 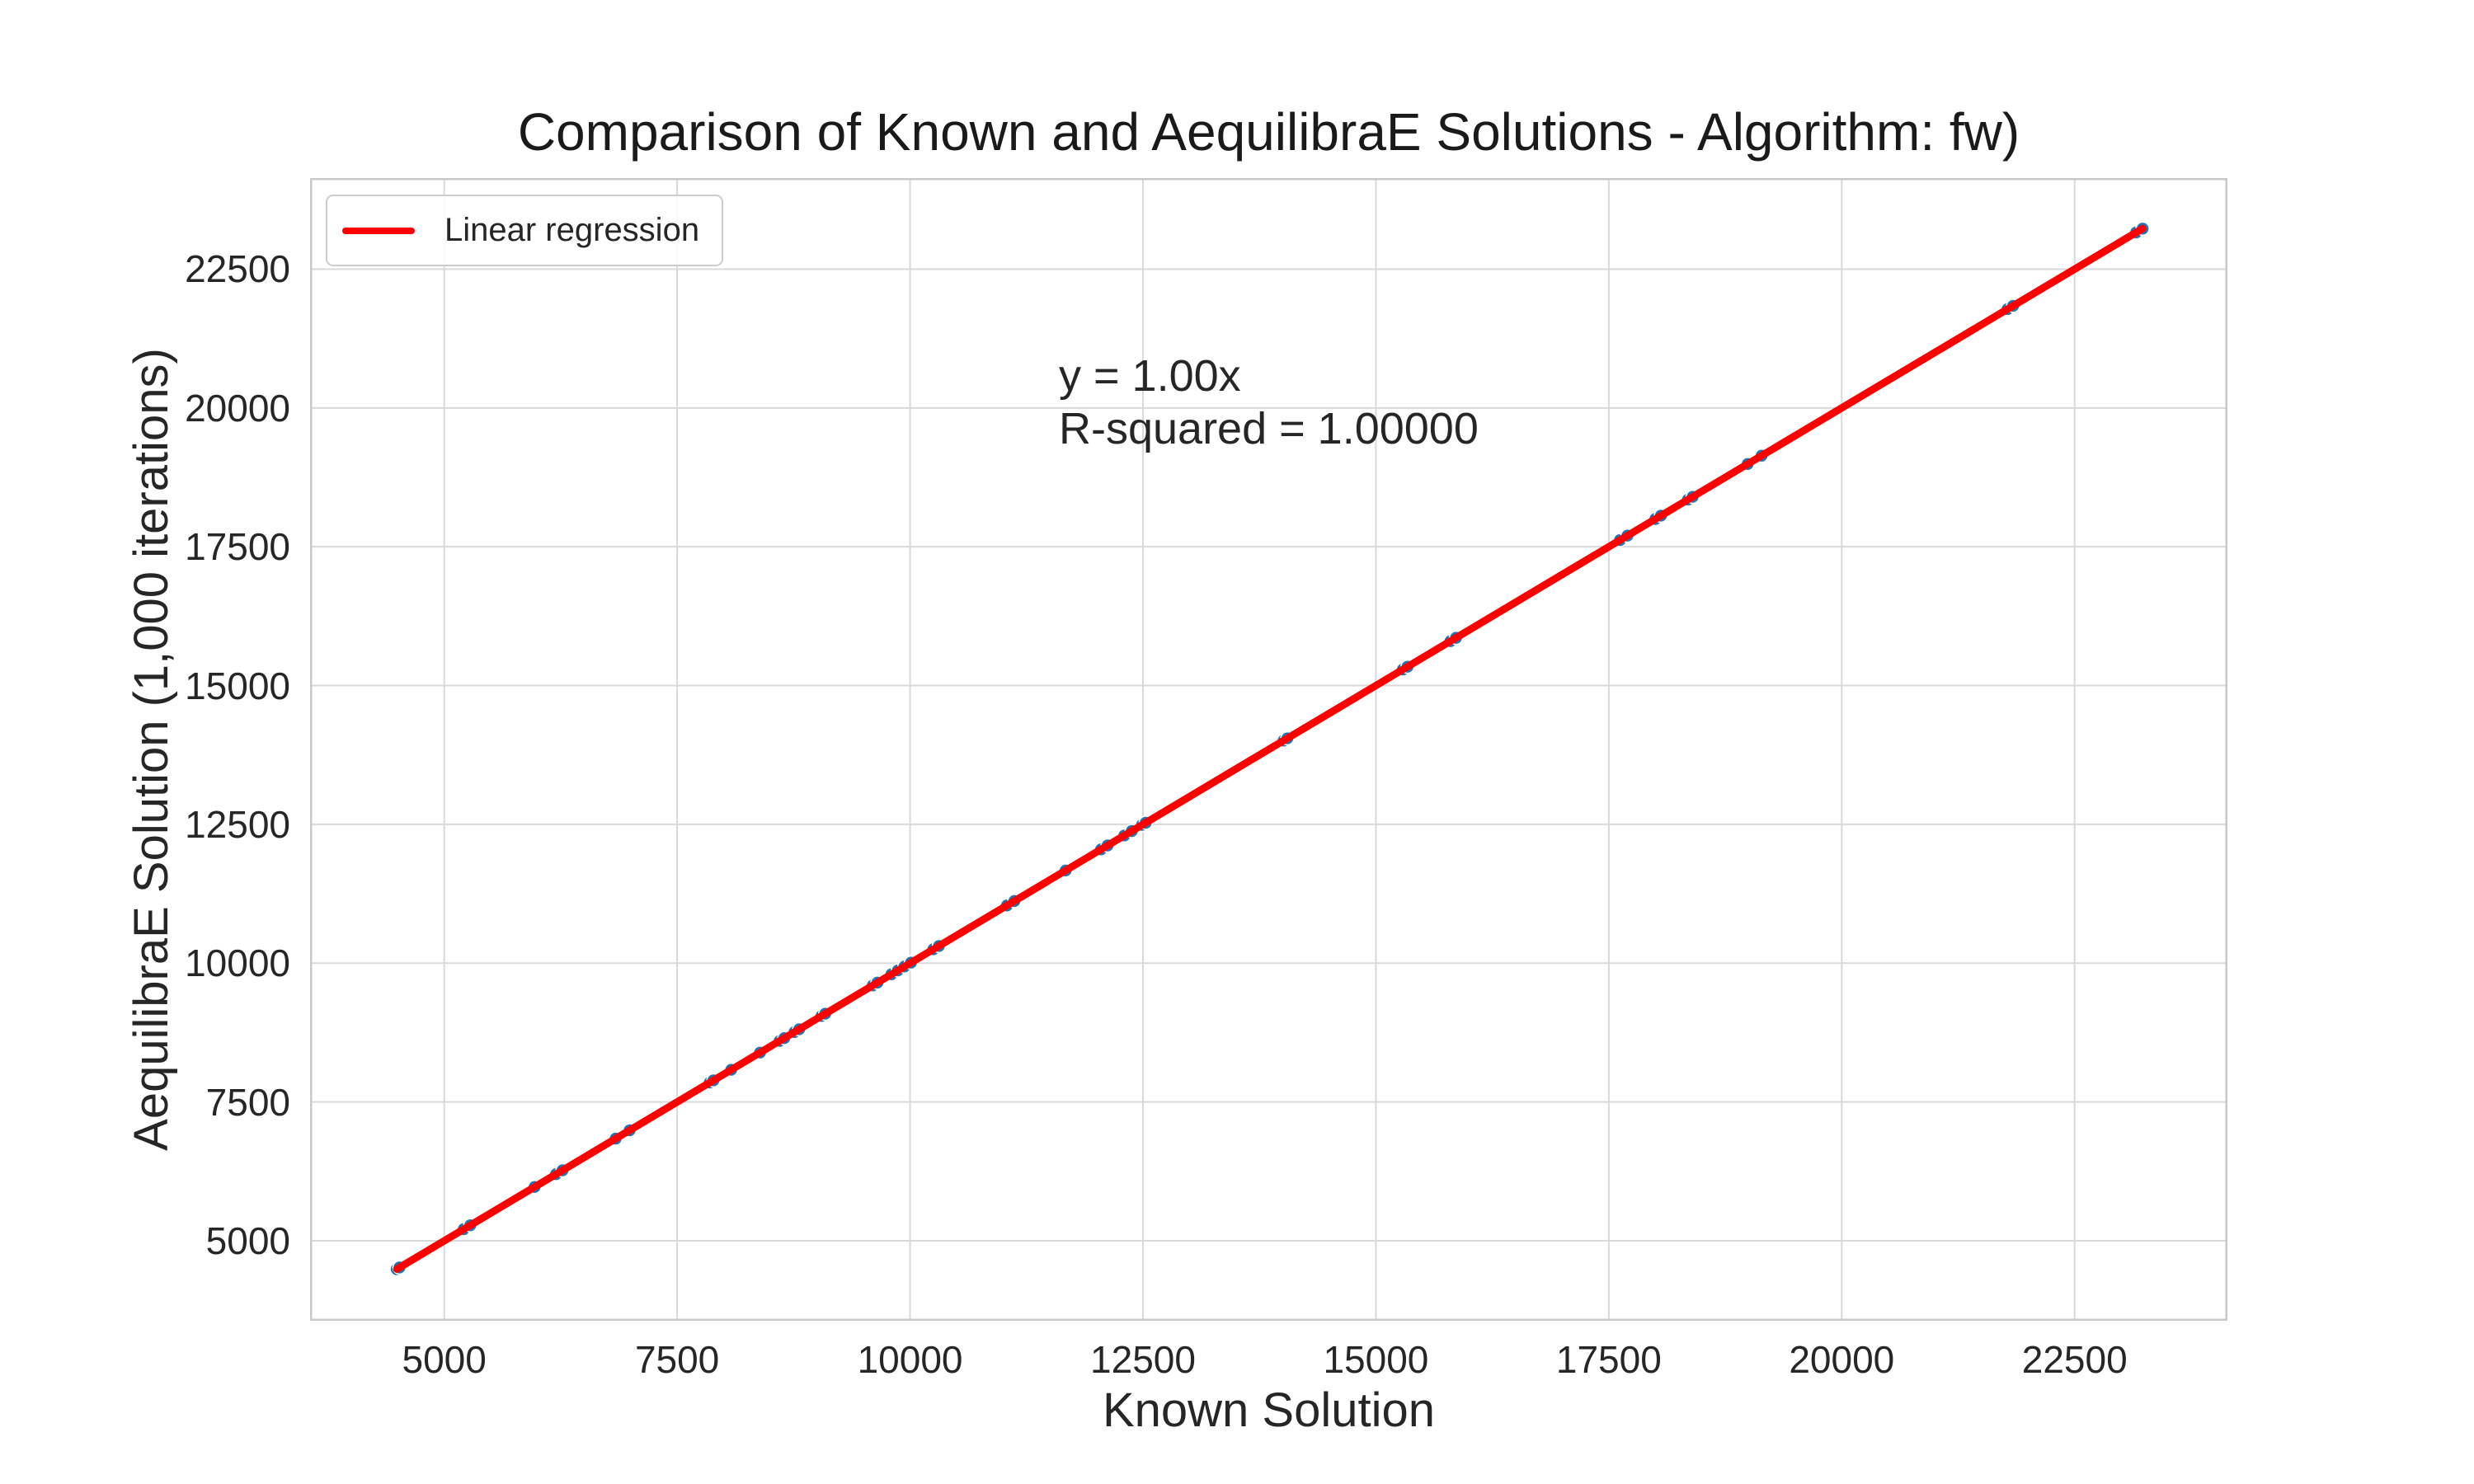 I want to click on x-tick-label: 20000, so click(x=1842, y=1359).